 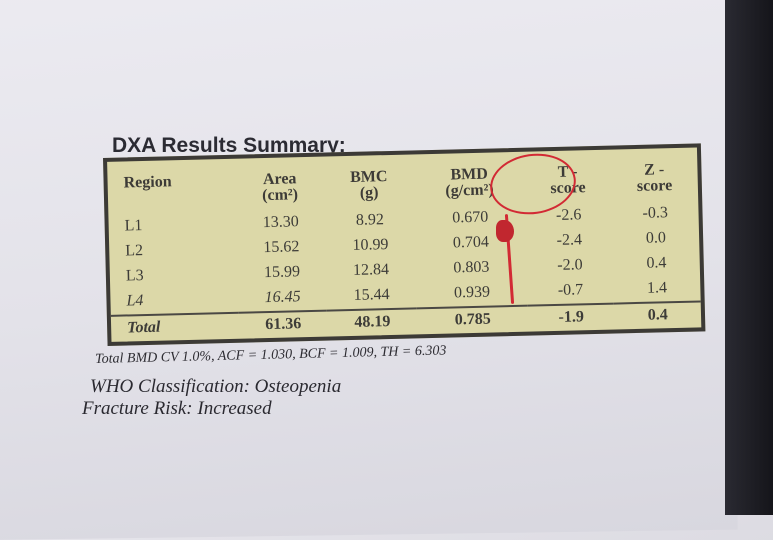 I want to click on cell-region: L2, so click(x=134, y=250).